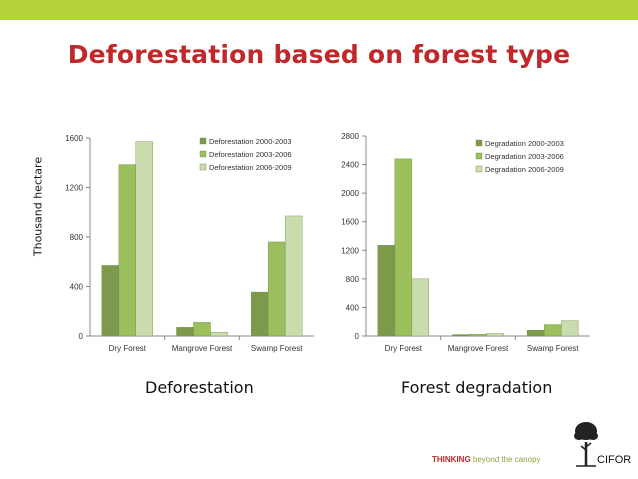 The width and height of the screenshot is (638, 479). What do you see at coordinates (524, 169) in the screenshot?
I see `legend-label: Degradation 2006-2009` at bounding box center [524, 169].